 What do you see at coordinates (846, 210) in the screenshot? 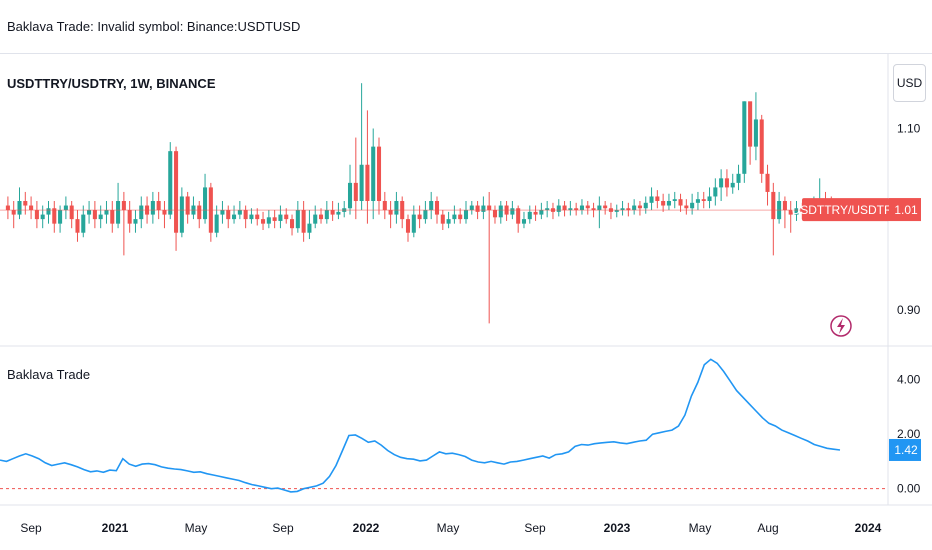
I see `last-symbol-label: USDTTRY/USDTRY` at bounding box center [846, 210].